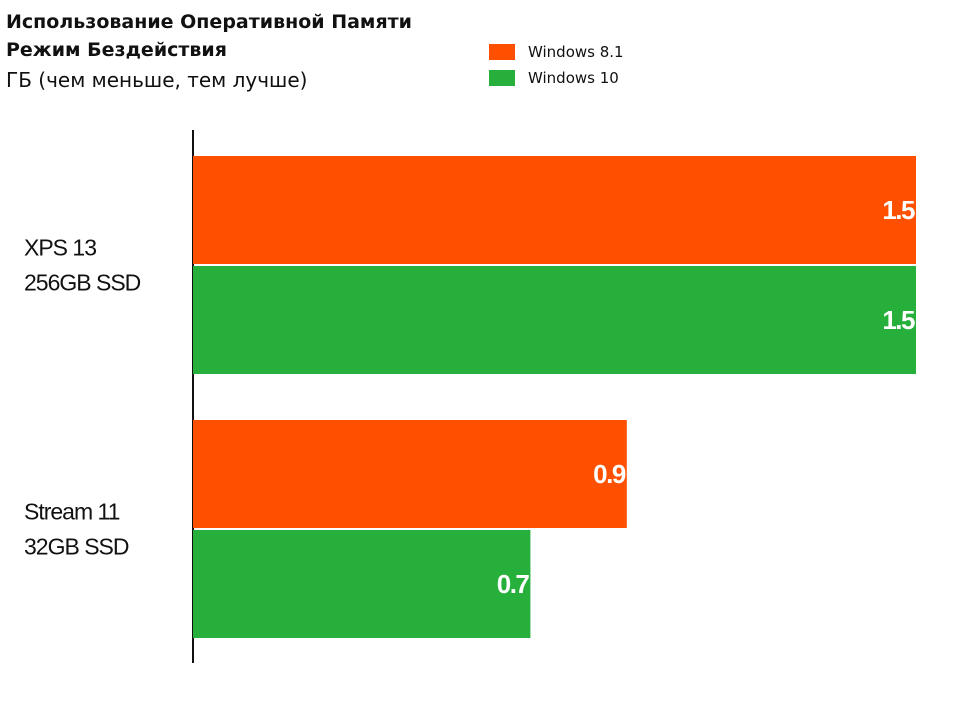 The image size is (980, 720). Describe the element at coordinates (209, 22) in the screenshot. I see `chart-title-line-1: Использование Оперативной Памяти` at that location.